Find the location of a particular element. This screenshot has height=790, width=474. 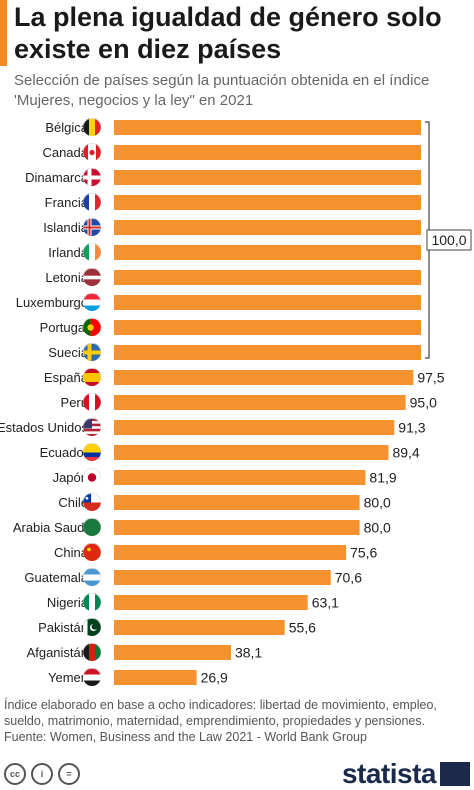

bar-peru is located at coordinates (260, 402).